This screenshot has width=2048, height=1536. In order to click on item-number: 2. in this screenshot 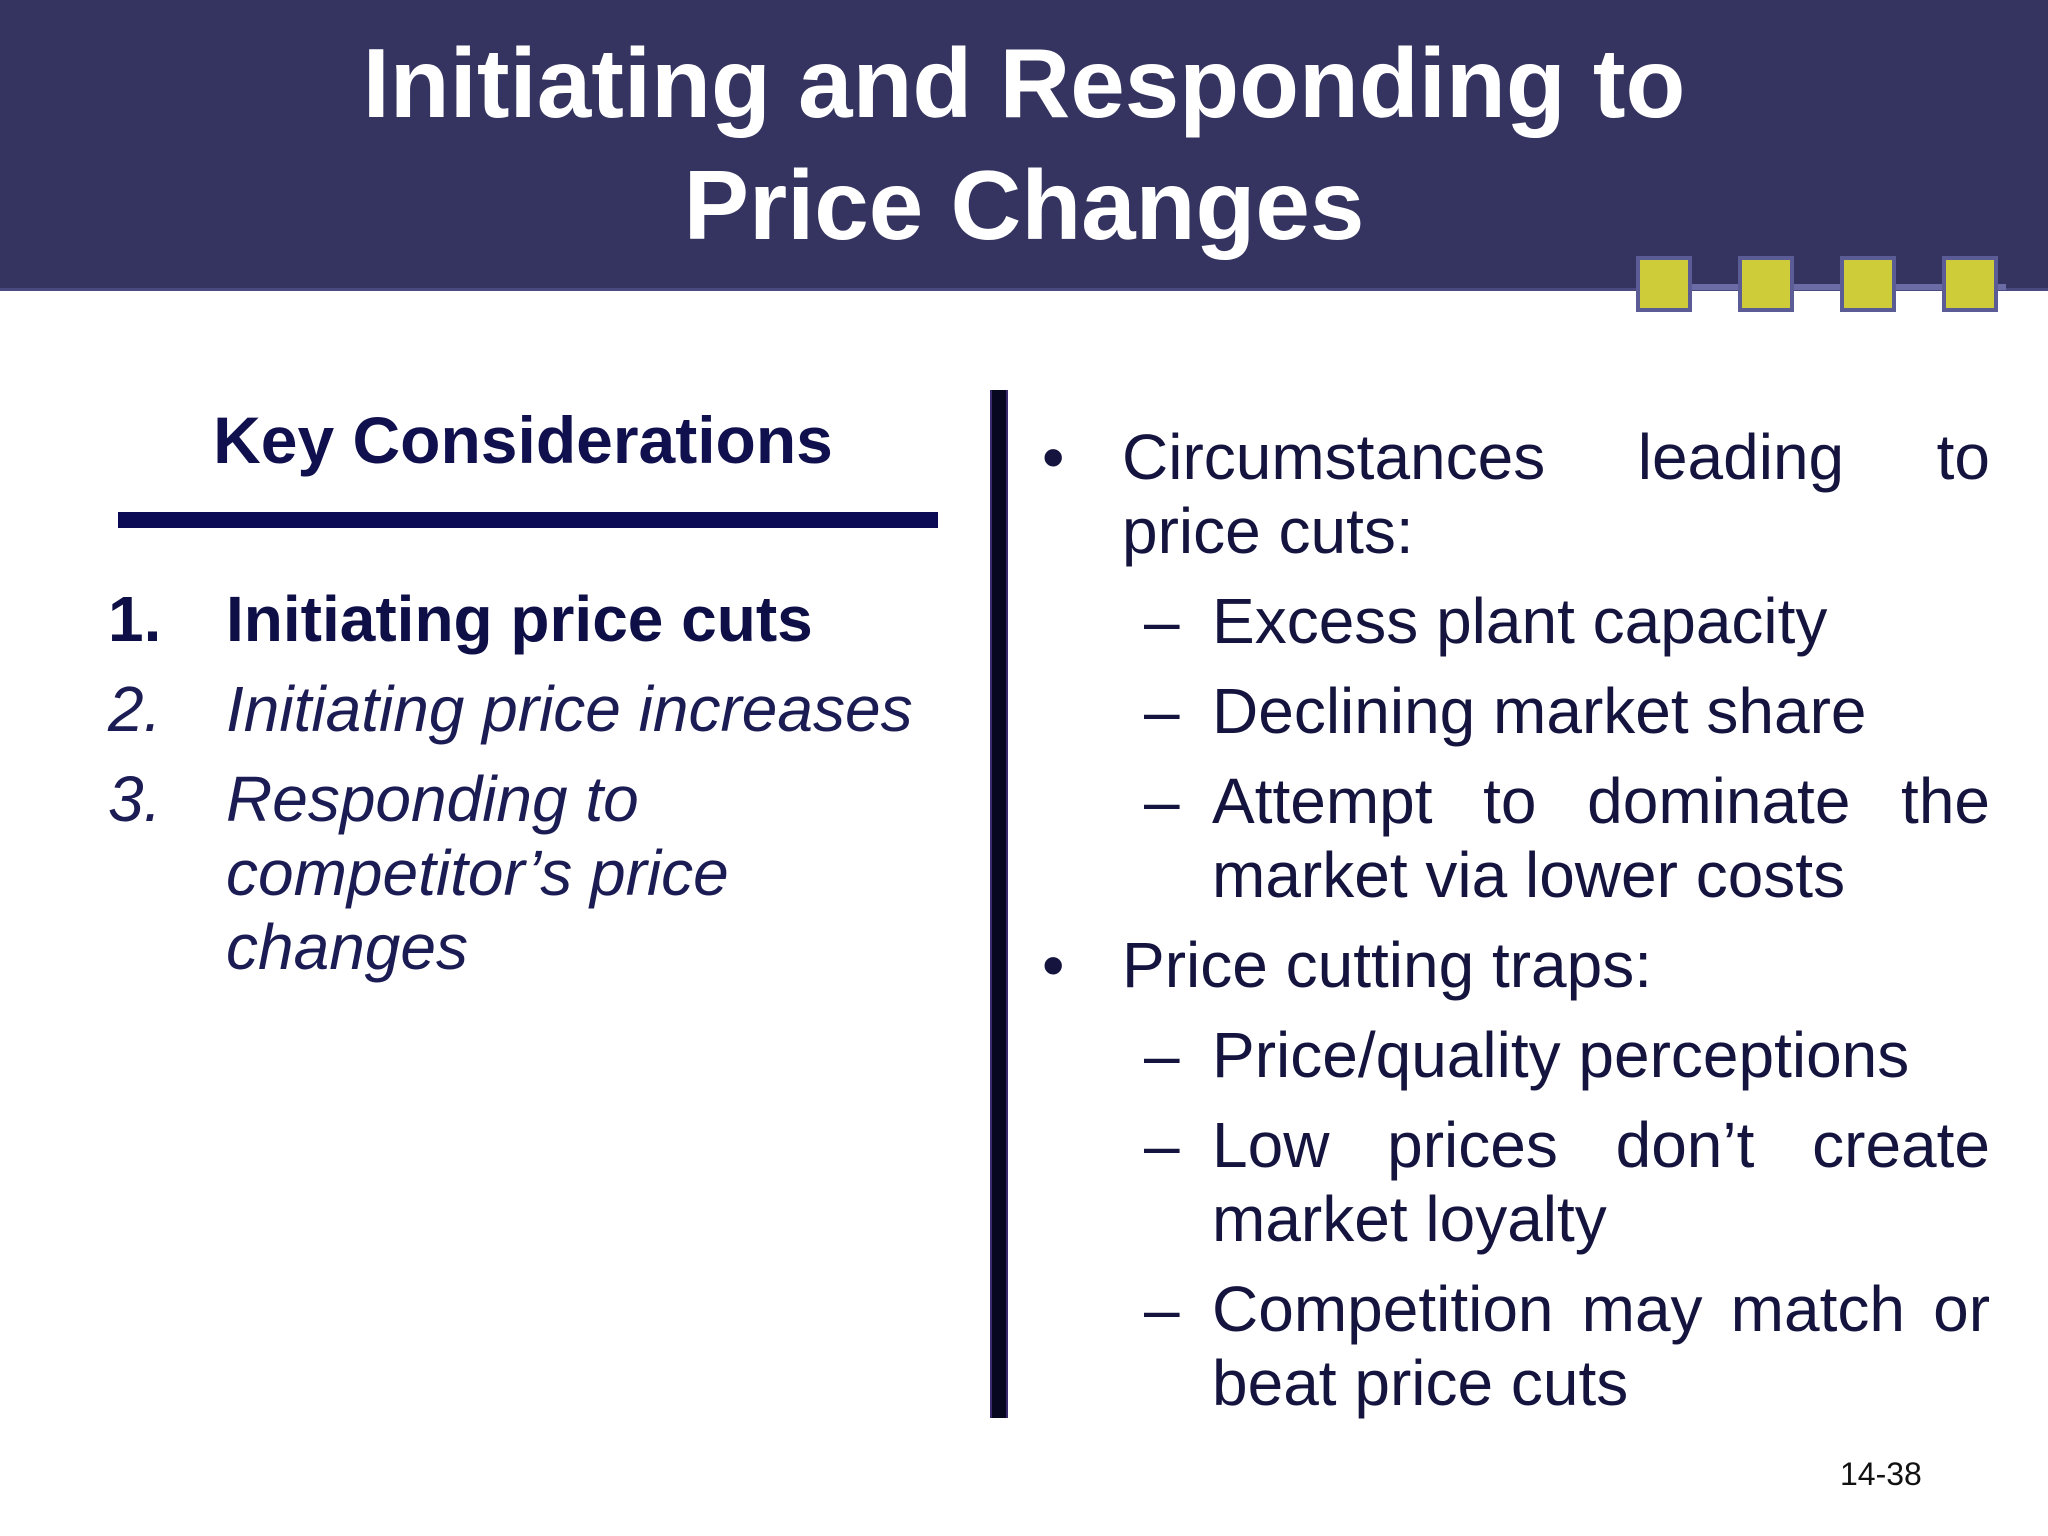, I will do `click(135, 709)`.